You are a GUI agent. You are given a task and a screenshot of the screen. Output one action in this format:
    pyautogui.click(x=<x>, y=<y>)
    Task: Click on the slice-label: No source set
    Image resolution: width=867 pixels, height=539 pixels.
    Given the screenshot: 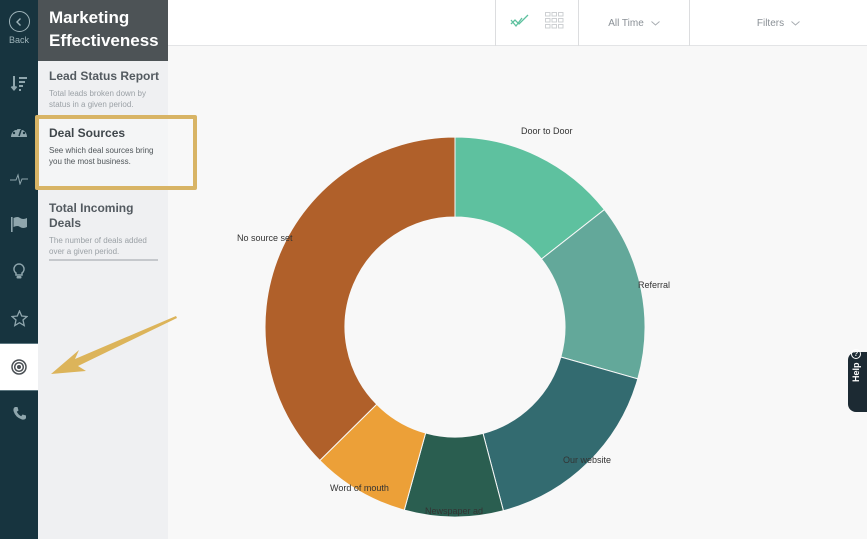 What is the action you would take?
    pyautogui.click(x=265, y=238)
    